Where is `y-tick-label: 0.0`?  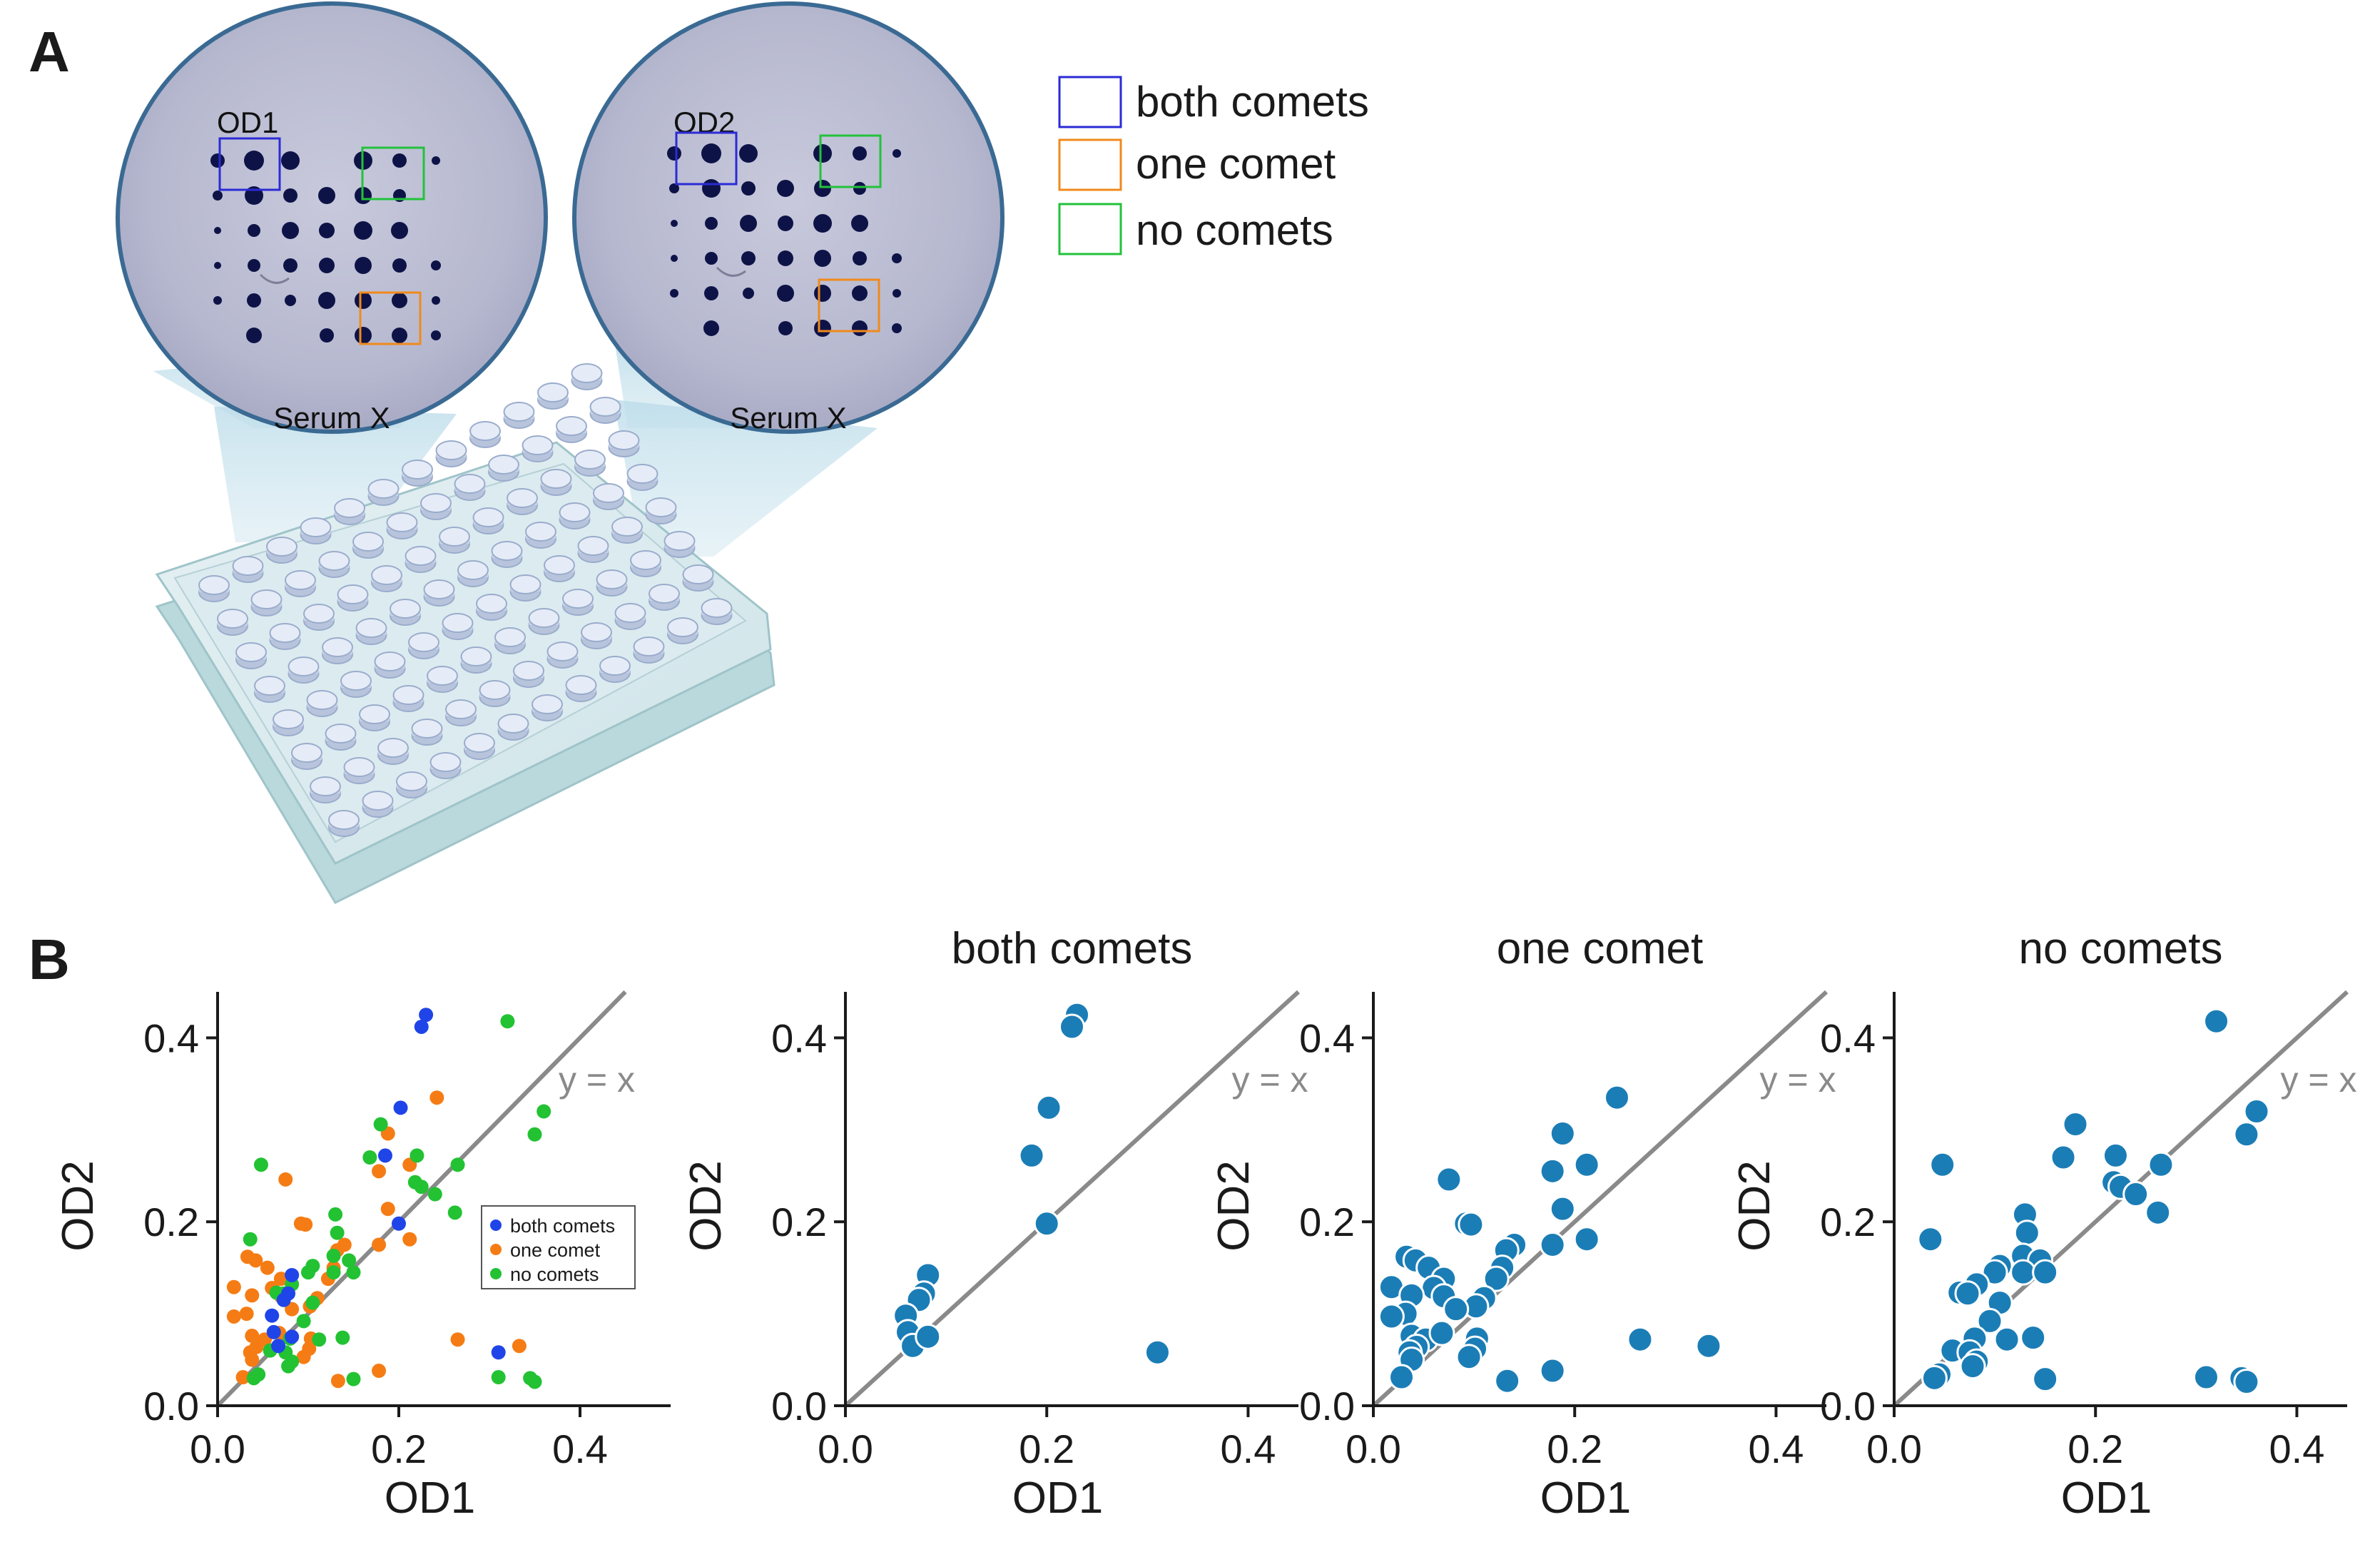 y-tick-label: 0.0 is located at coordinates (171, 1406).